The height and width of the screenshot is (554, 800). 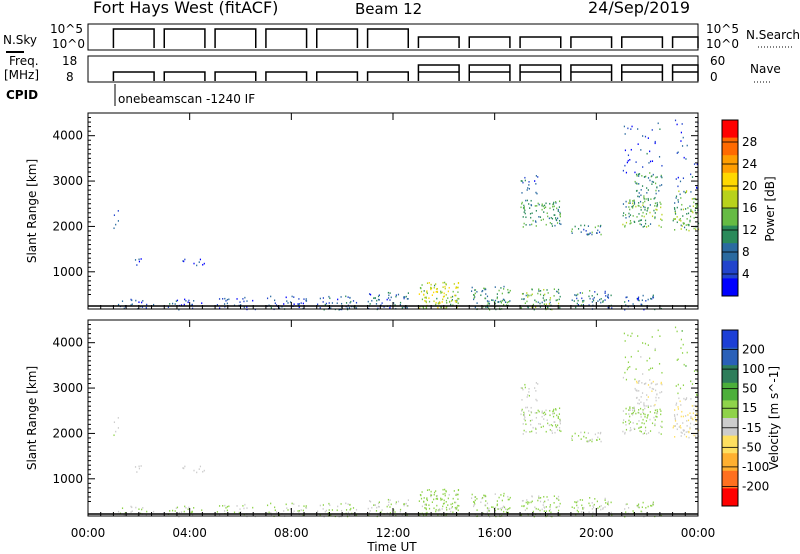 I want to click on velocity-y-tick-label: 4000, so click(x=67, y=343).